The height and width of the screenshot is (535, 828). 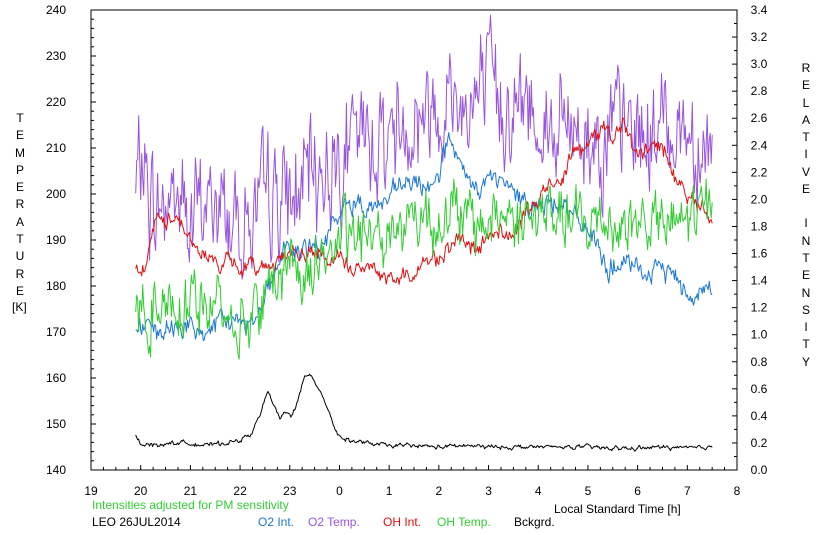 What do you see at coordinates (759, 172) in the screenshot?
I see `y-right-tick-label: 2.2` at bounding box center [759, 172].